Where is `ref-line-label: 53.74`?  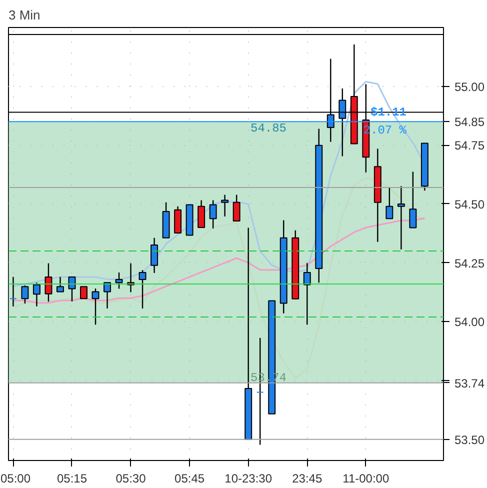
ref-line-label: 53.74 is located at coordinates (469, 383).